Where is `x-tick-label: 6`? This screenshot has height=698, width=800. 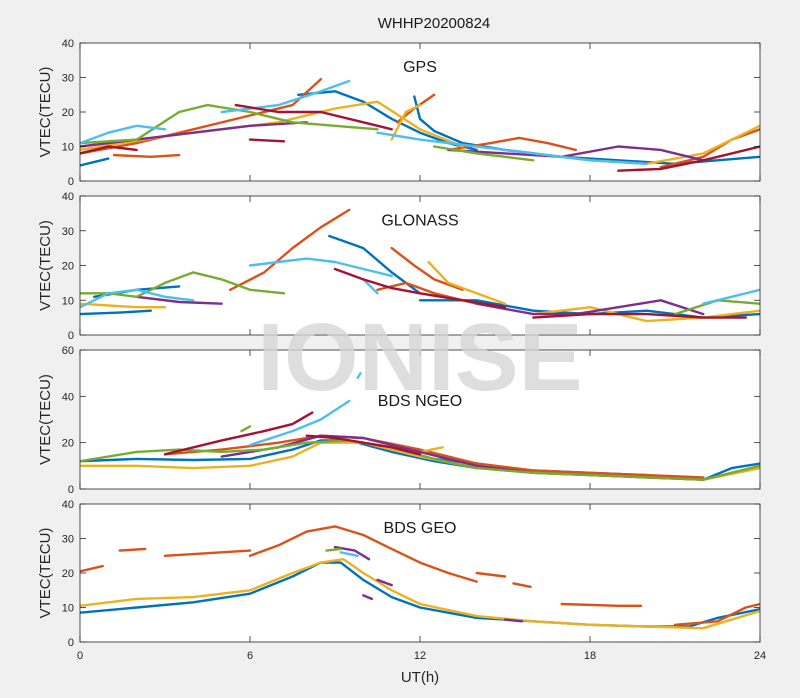
x-tick-label: 6 is located at coordinates (250, 656).